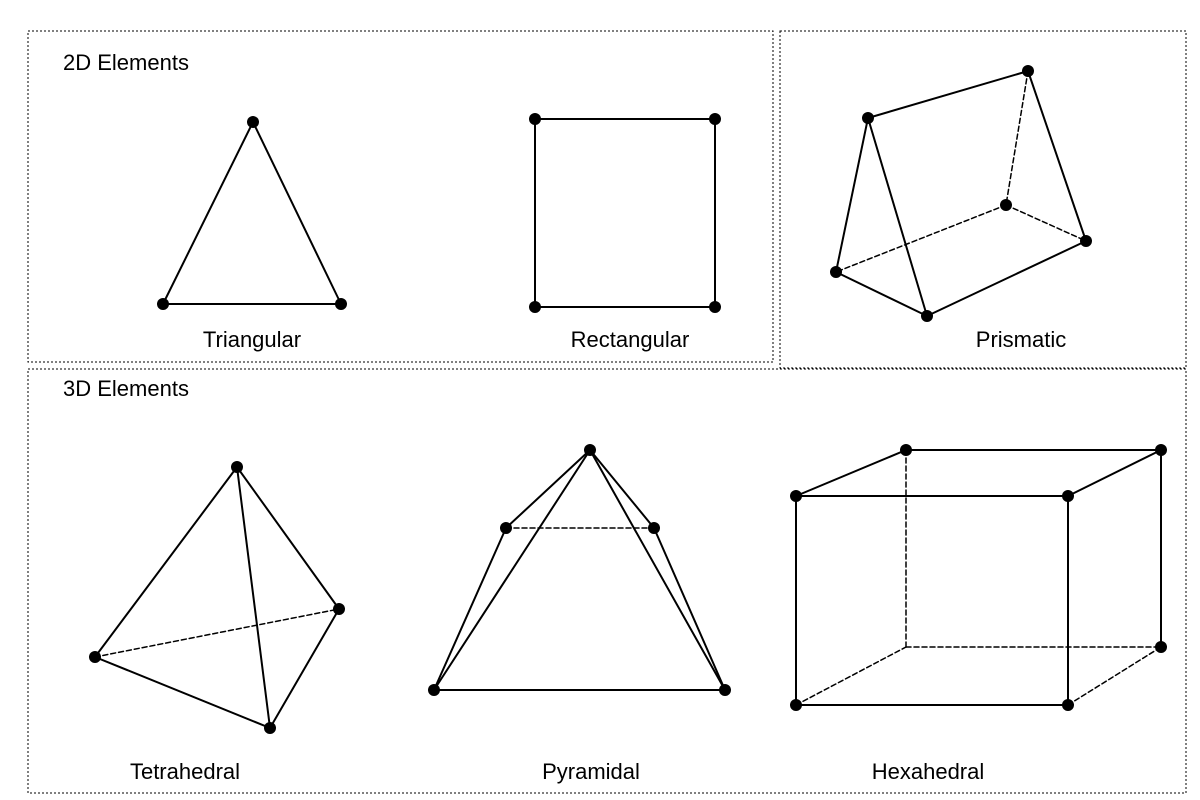 The width and height of the screenshot is (1200, 800). I want to click on label-hexahedral: Hexahedral, so click(928, 771).